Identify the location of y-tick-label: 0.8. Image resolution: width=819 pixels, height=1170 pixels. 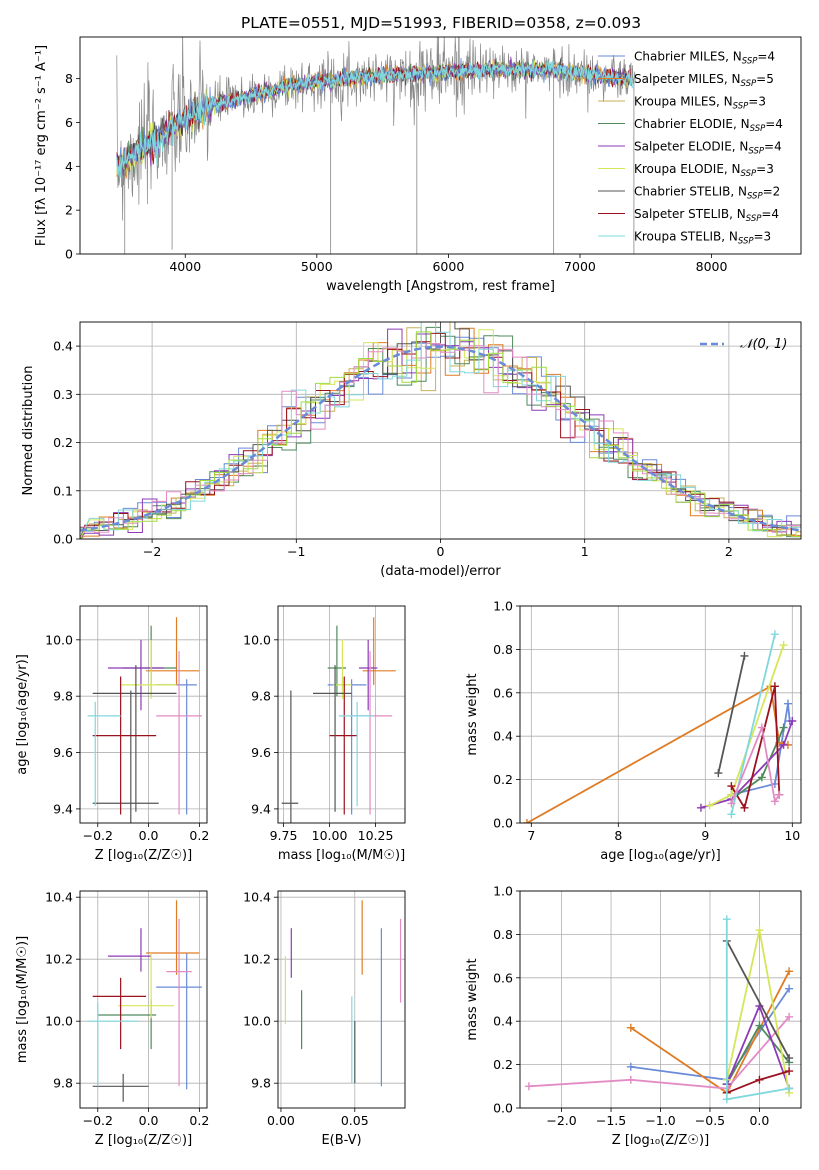
(503, 649).